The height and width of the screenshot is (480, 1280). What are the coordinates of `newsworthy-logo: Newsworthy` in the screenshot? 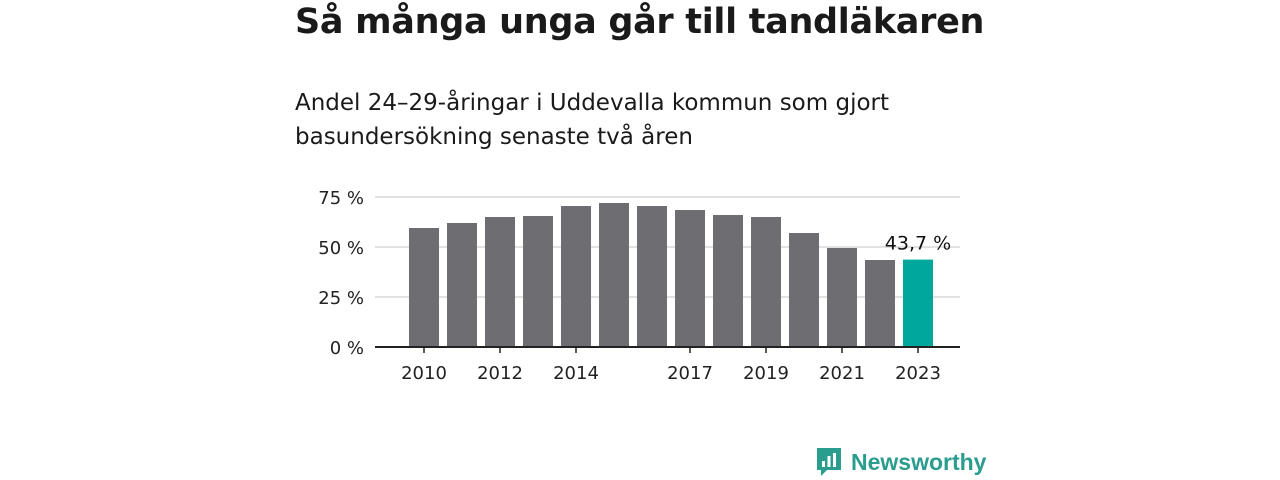 It's located at (900, 462).